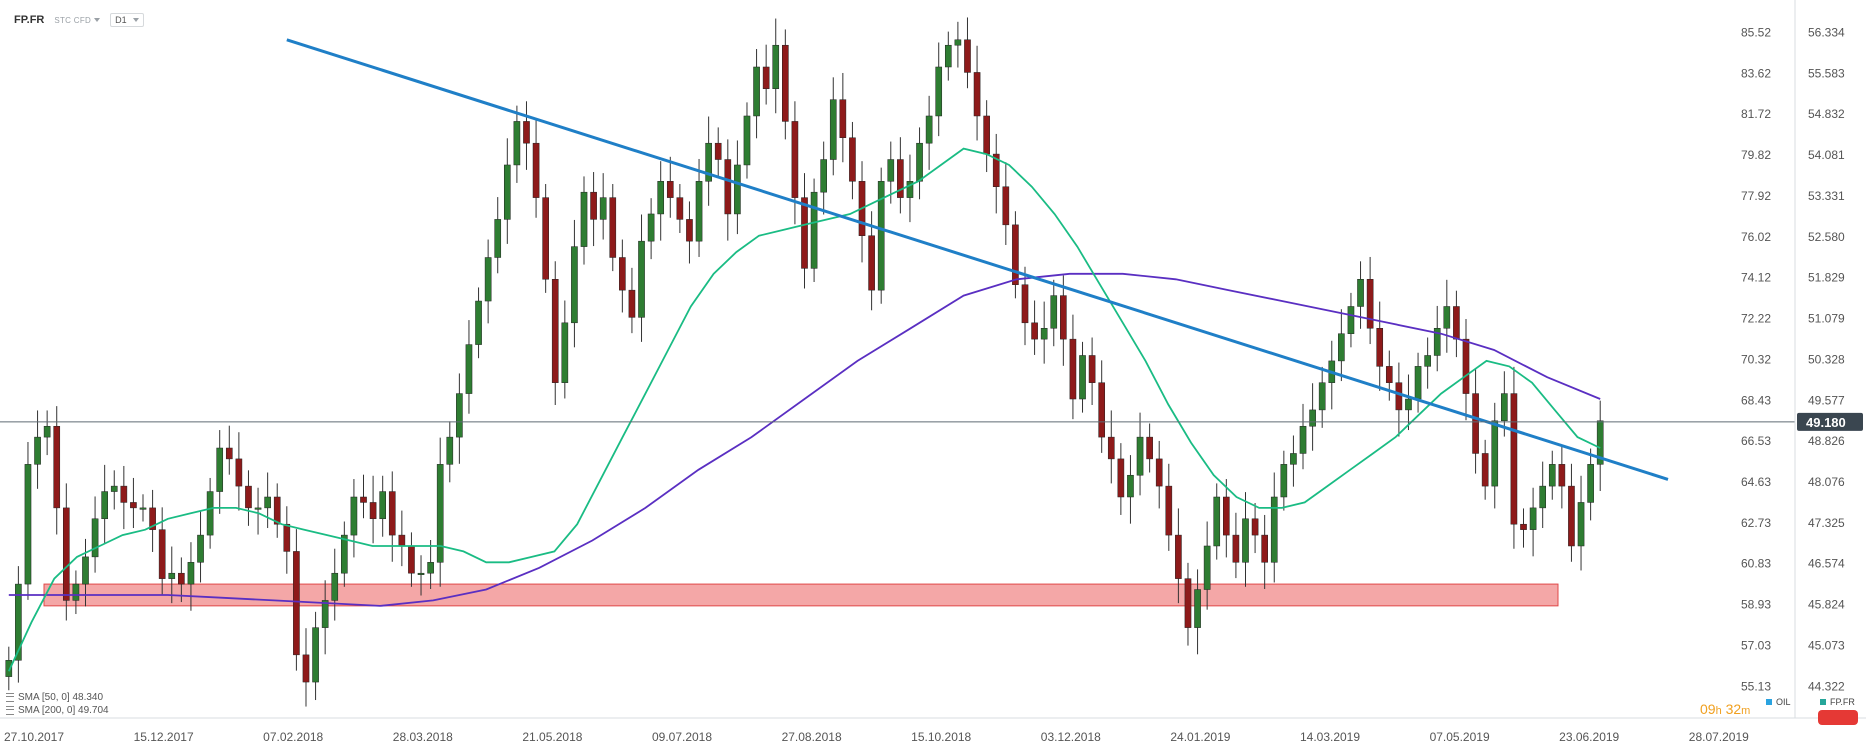 The height and width of the screenshot is (756, 1866). I want to click on timer-h-unit: h, so click(1718, 711).